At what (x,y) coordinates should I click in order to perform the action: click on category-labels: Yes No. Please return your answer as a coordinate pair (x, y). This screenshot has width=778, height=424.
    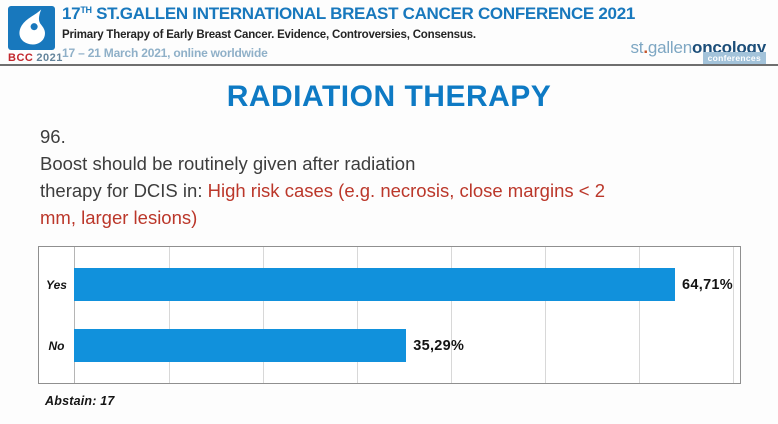
    Looking at the image, I should click on (56, 315).